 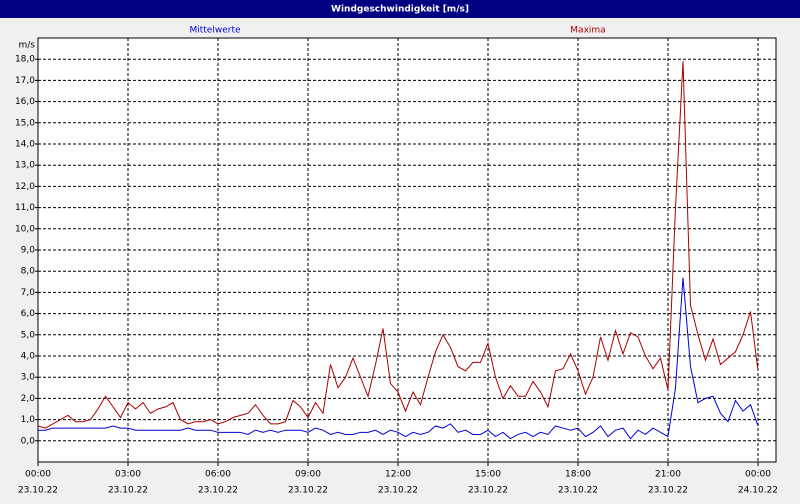 I want to click on y-tick-label: 18,0, so click(x=25, y=60).